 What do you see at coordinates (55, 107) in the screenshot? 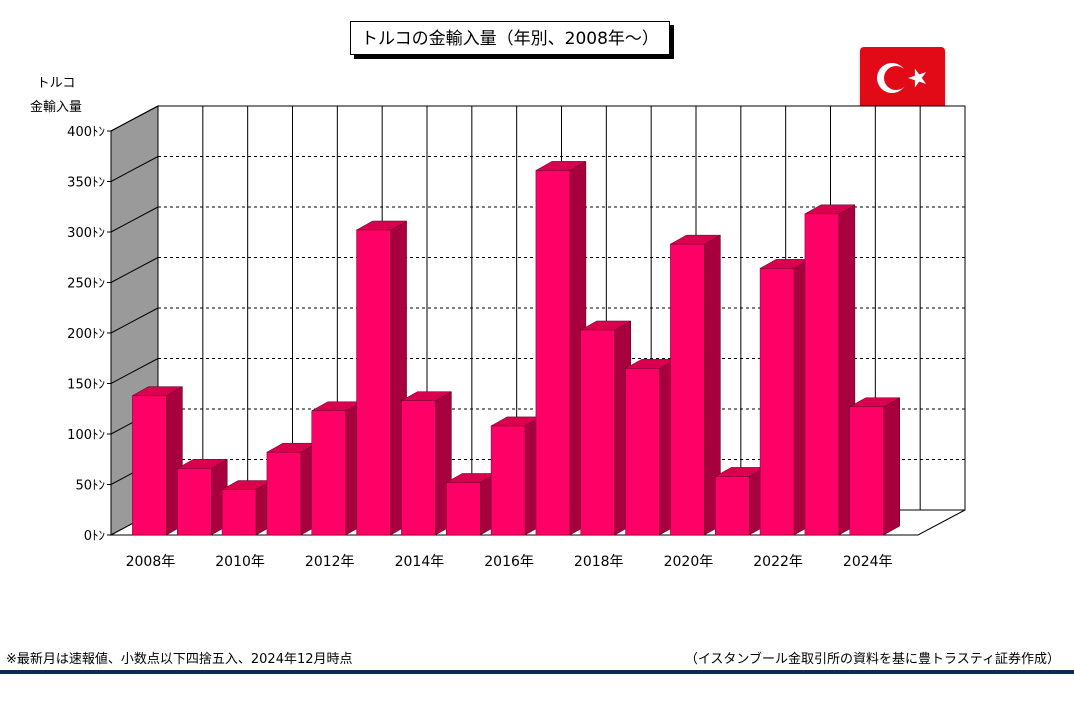
I see `y-axis-label-line2: 金輸入量` at bounding box center [55, 107].